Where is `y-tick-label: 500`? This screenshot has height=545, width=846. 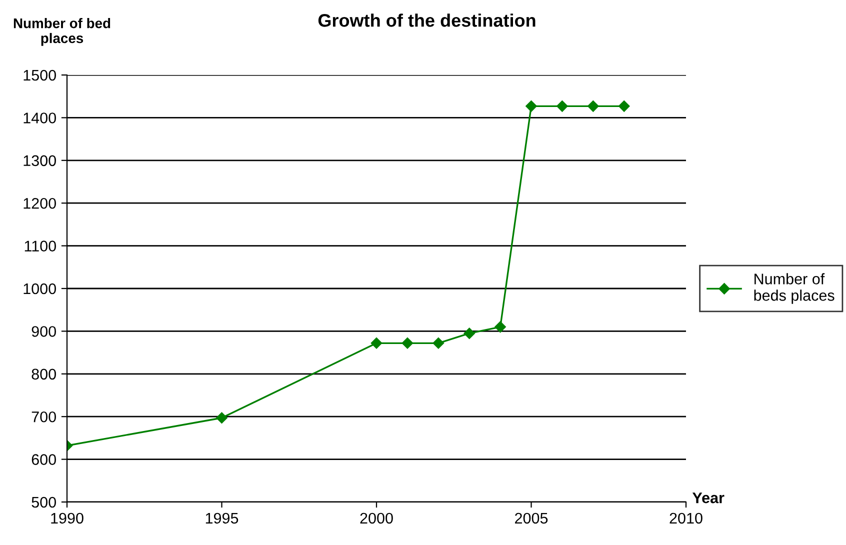 y-tick-label: 500 is located at coordinates (44, 502).